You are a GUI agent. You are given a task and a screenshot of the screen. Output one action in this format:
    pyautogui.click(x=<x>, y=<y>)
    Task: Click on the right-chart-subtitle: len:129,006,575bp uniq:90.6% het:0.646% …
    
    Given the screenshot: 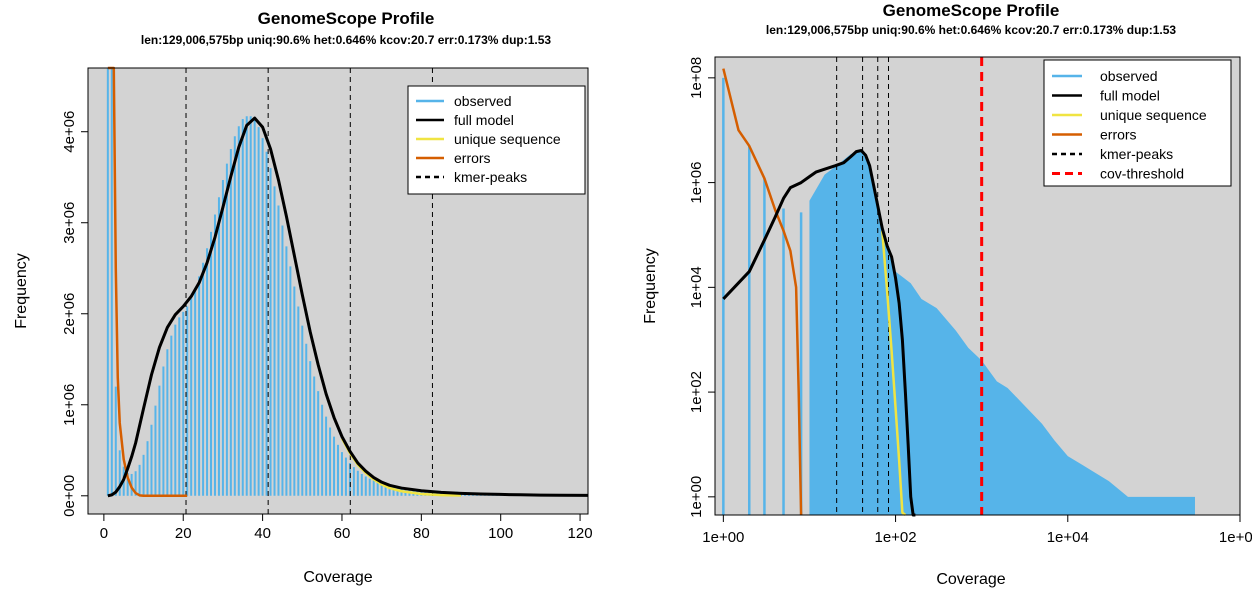 What is the action you would take?
    pyautogui.click(x=971, y=30)
    